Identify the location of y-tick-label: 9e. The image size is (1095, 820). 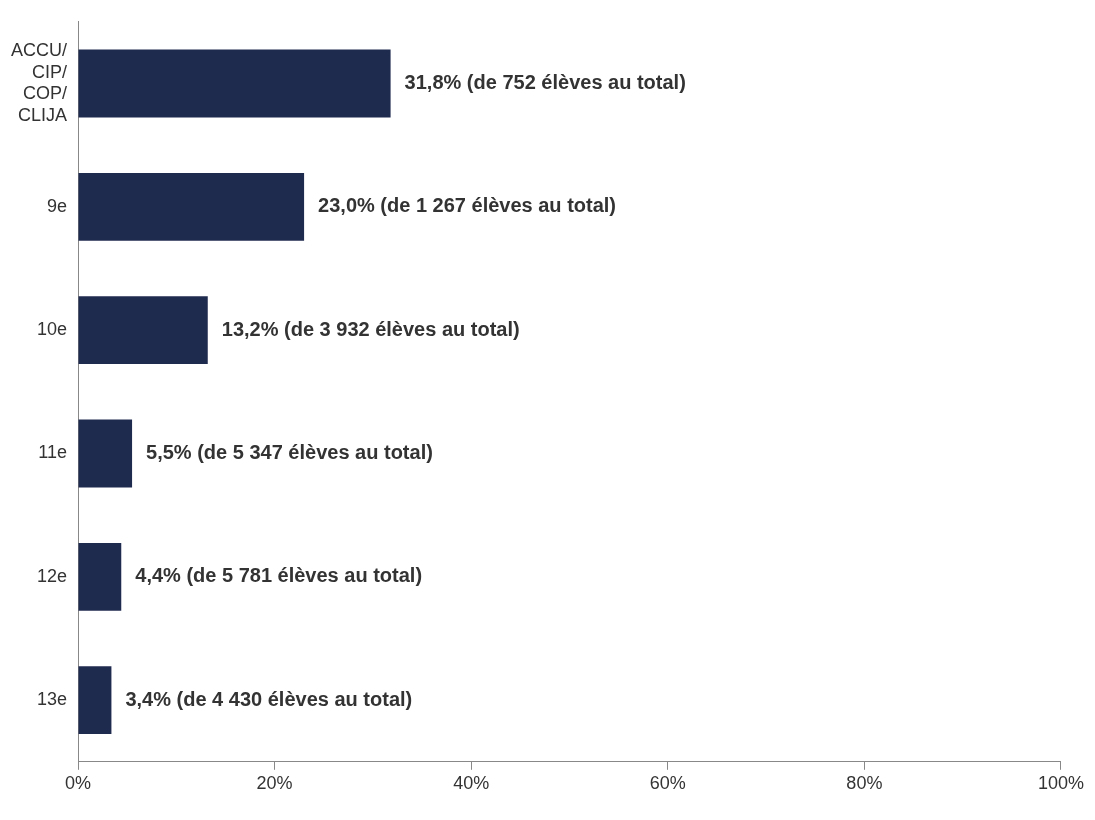
(56, 205).